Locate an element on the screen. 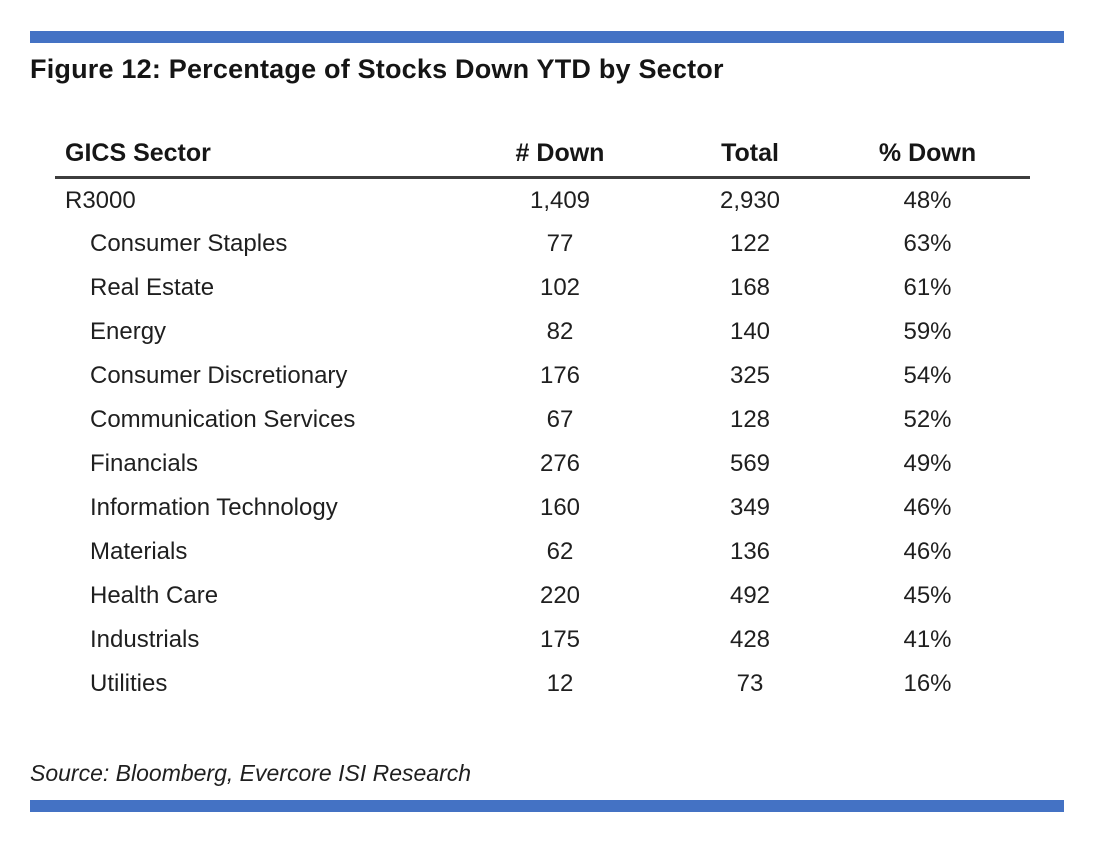 The height and width of the screenshot is (853, 1097). table-row: Energy 82 140 59% is located at coordinates (542, 332).